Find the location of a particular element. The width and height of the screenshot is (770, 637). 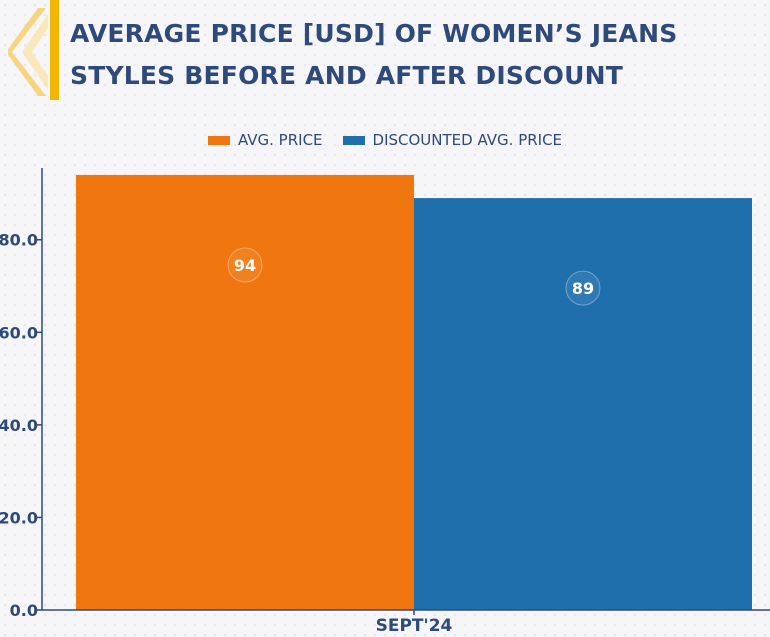

y-tick-label: 80.0 is located at coordinates (19, 240).